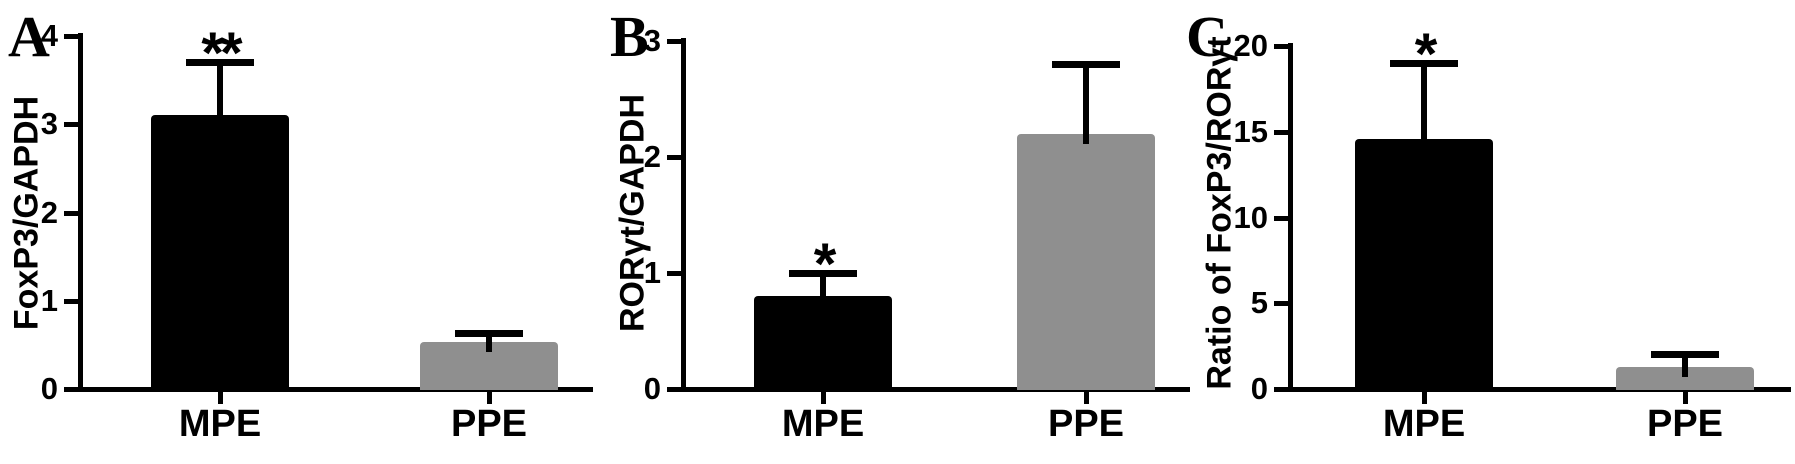 The width and height of the screenshot is (1795, 464). Describe the element at coordinates (49, 35) in the screenshot. I see `y-tick-label: 4` at that location.